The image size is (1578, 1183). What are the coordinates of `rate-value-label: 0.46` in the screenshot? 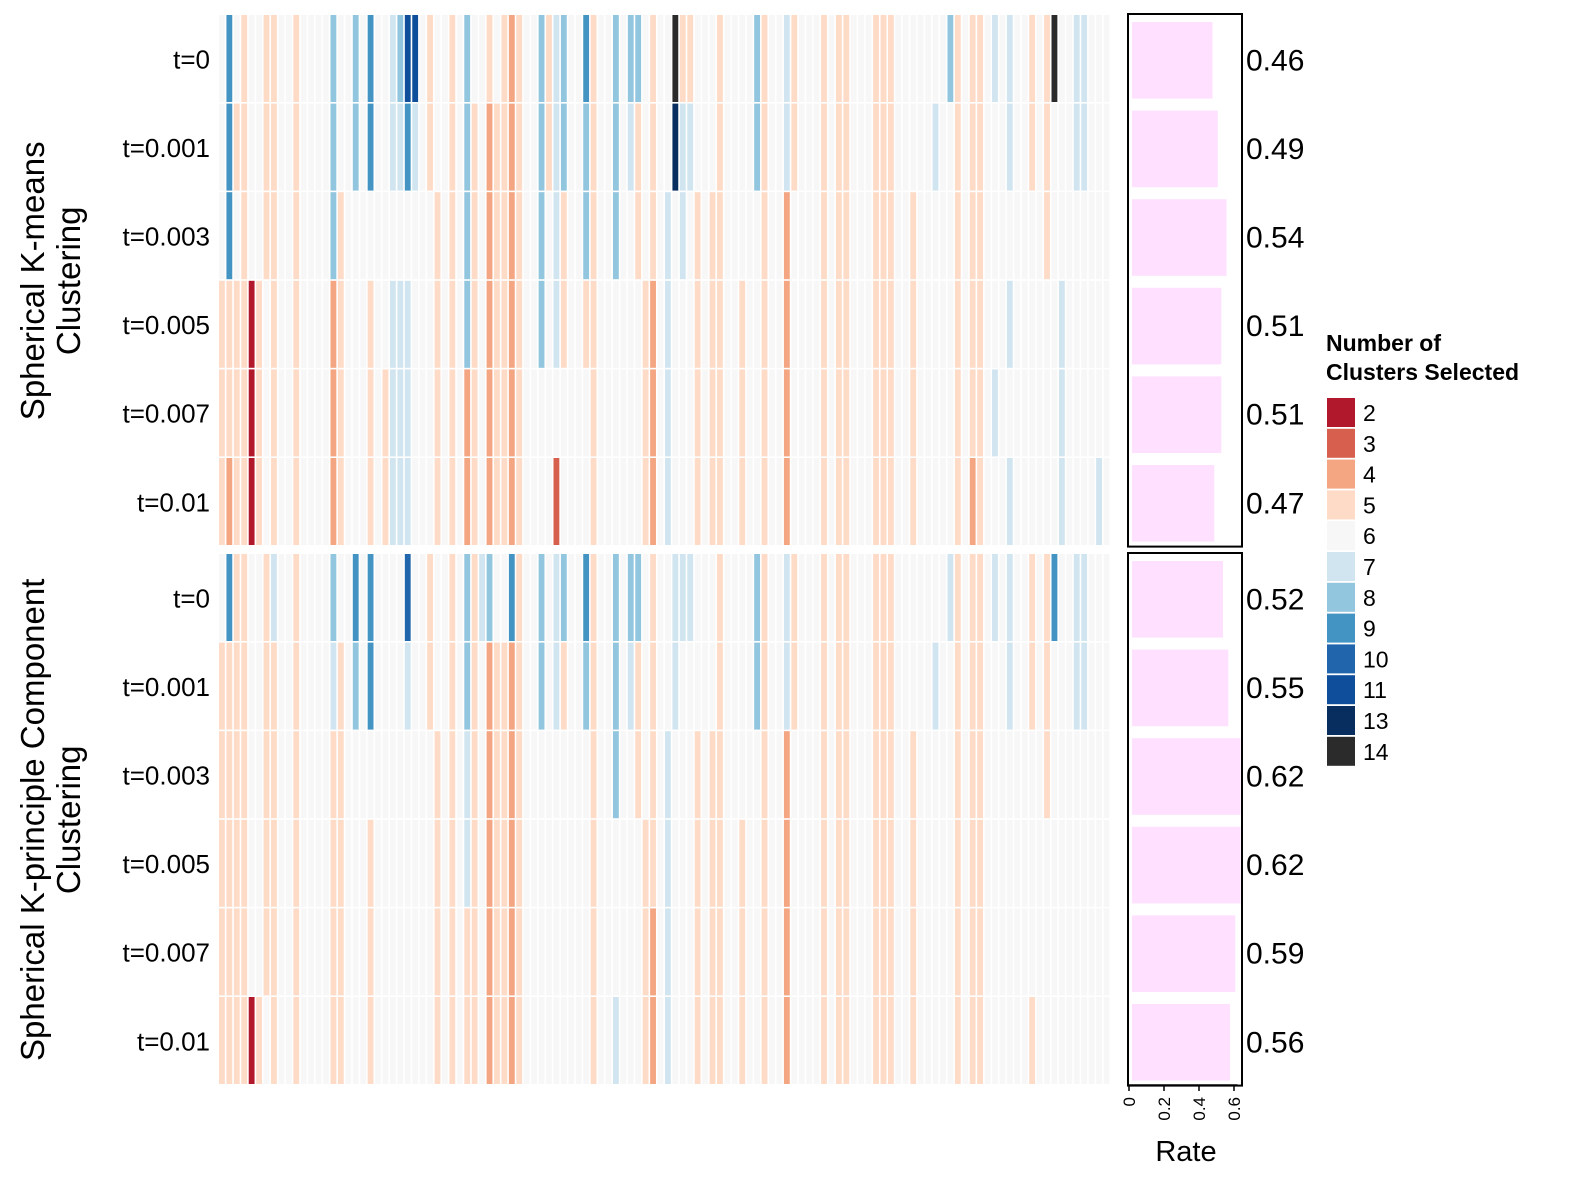 It's located at (1275, 60).